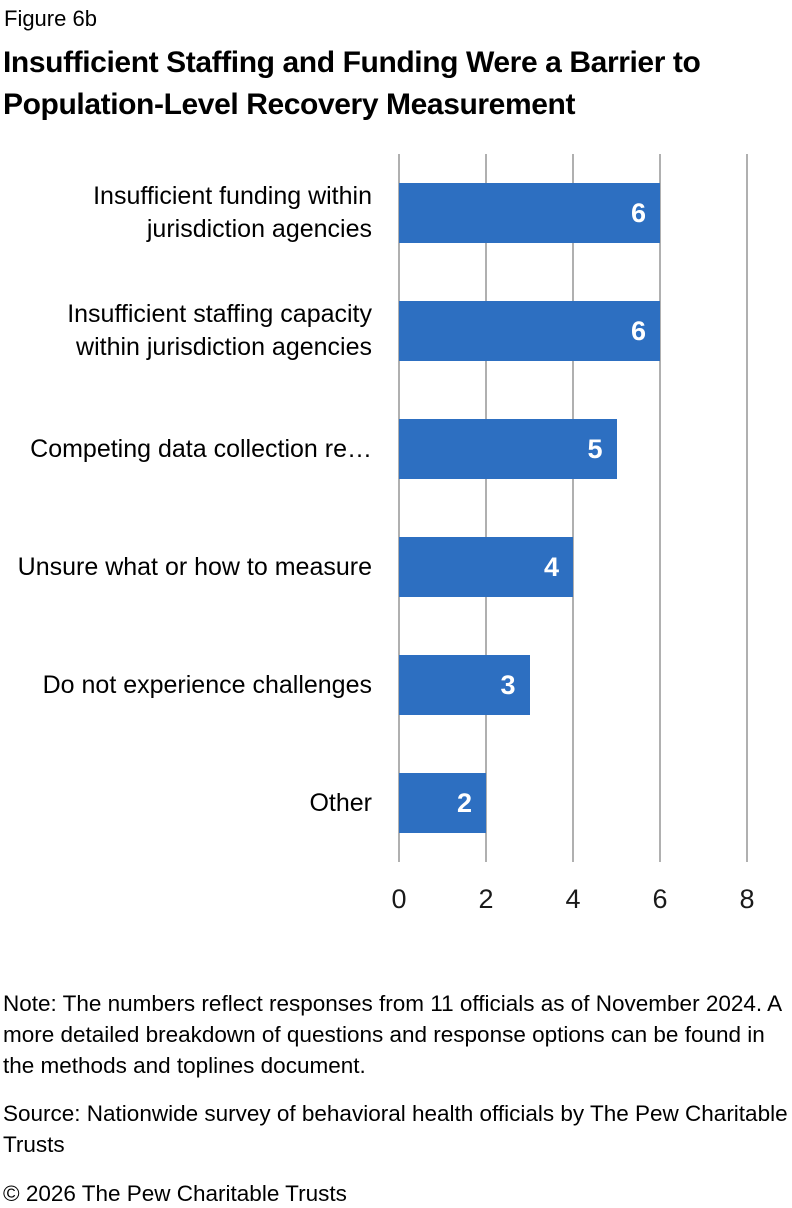 Image resolution: width=792 pixels, height=1208 pixels. I want to click on x-tick-label: 4, so click(573, 899).